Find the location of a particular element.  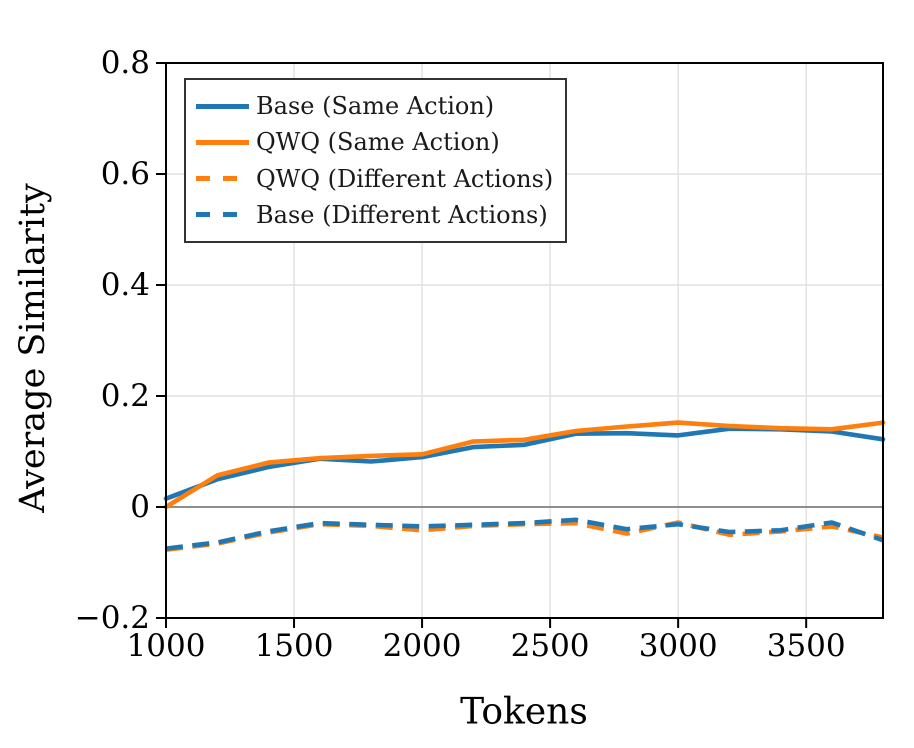

legend-label: Base (Same Action) is located at coordinates (375, 106).